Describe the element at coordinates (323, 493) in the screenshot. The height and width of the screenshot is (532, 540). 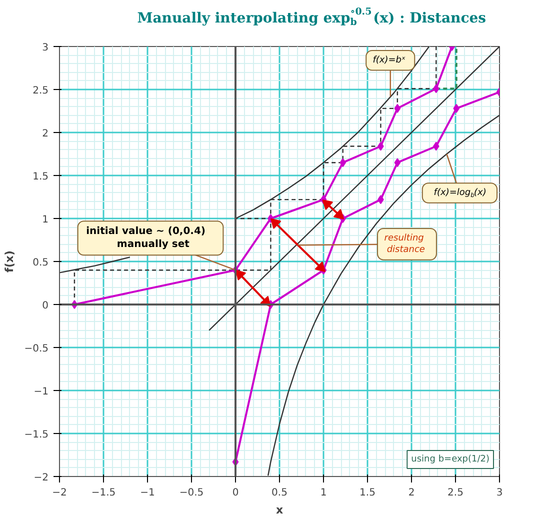
I see `x-tick-label: 1` at that location.